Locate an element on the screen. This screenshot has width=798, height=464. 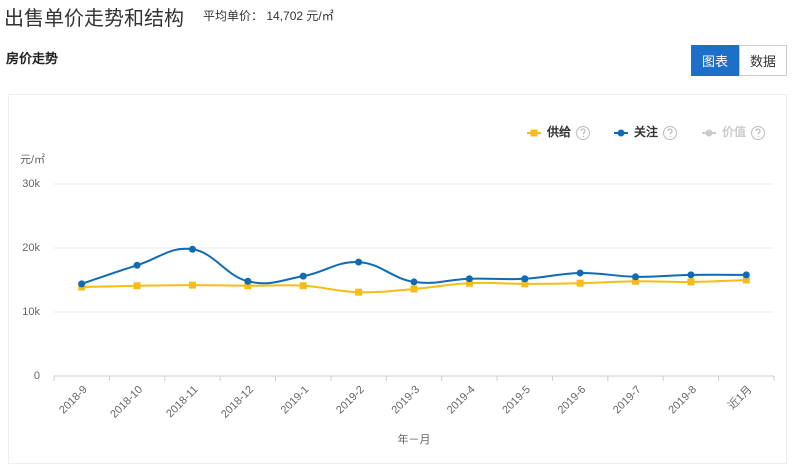
y-tick-label: 20k is located at coordinates (31, 248).